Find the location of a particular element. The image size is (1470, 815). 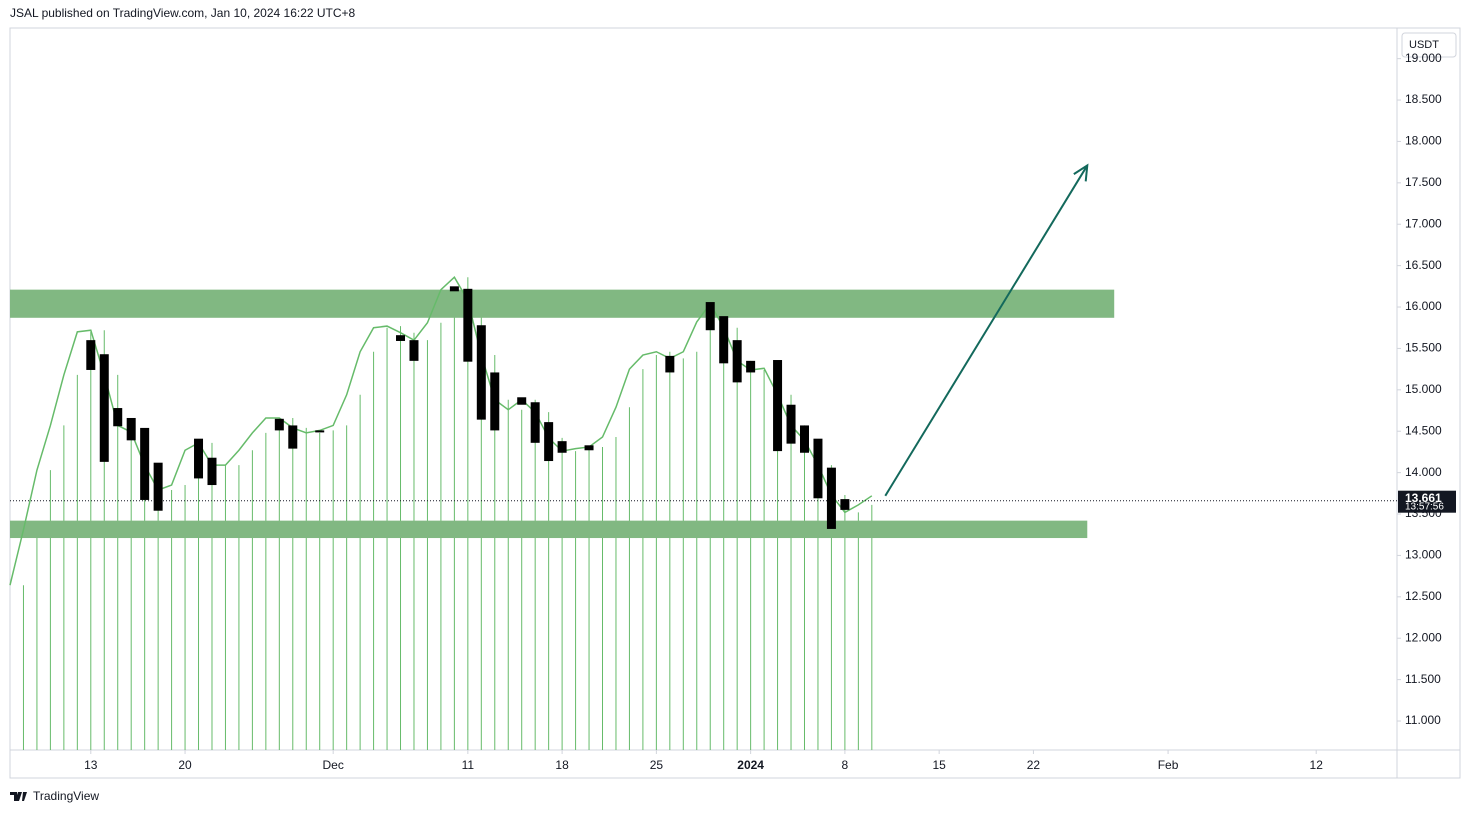

x-tick-label: 11 is located at coordinates (468, 765).